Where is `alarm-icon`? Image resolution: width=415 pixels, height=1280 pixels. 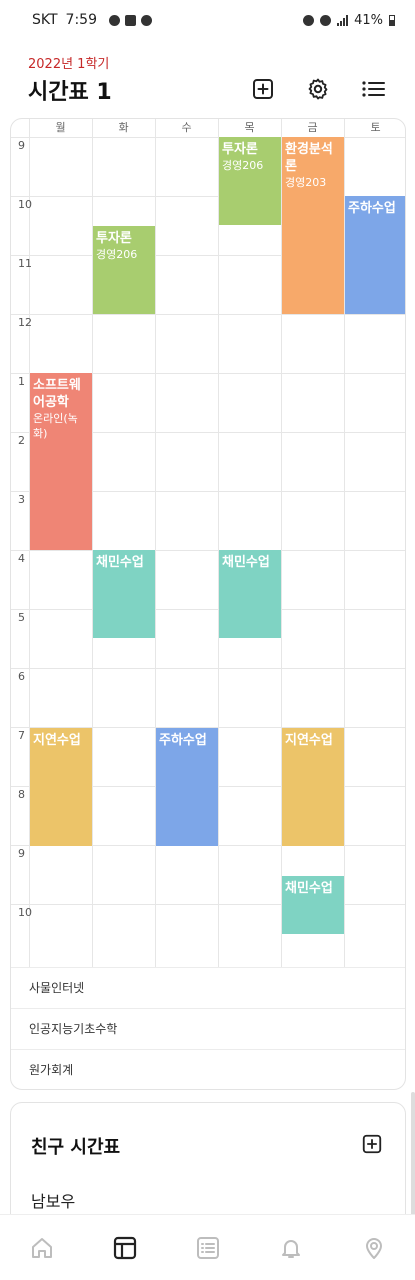
alarm-icon is located at coordinates (309, 20).